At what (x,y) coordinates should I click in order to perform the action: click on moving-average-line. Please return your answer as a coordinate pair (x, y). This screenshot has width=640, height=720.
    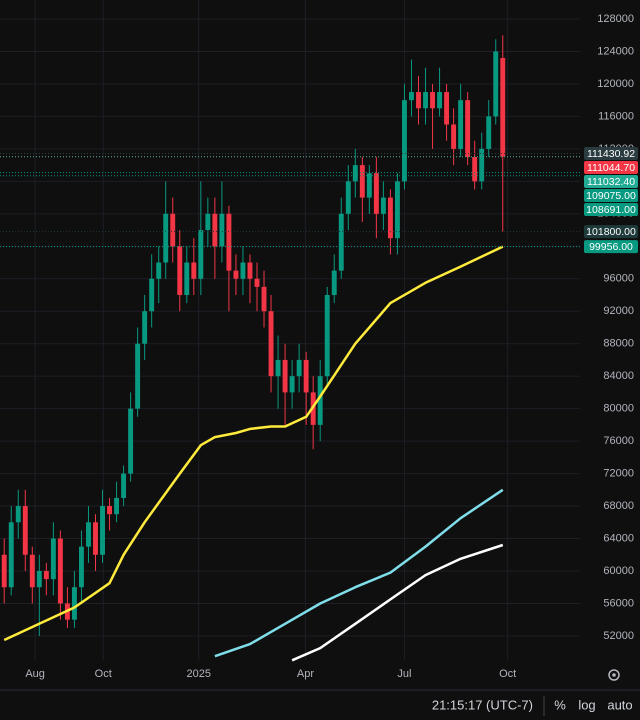
    Looking at the image, I should click on (397, 602).